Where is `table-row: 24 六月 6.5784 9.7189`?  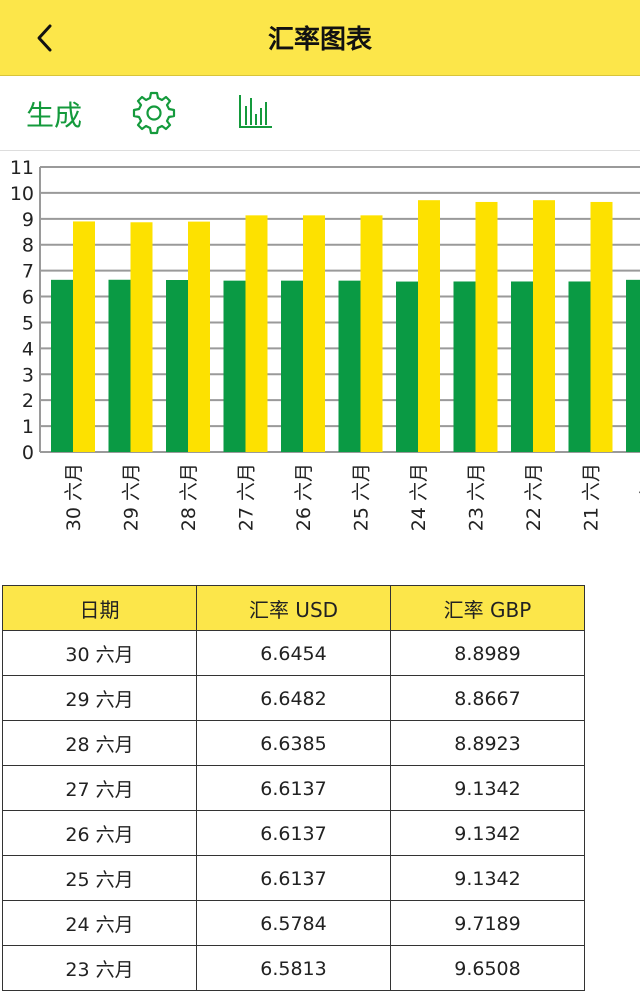 table-row: 24 六月 6.5784 9.7189 is located at coordinates (293, 923).